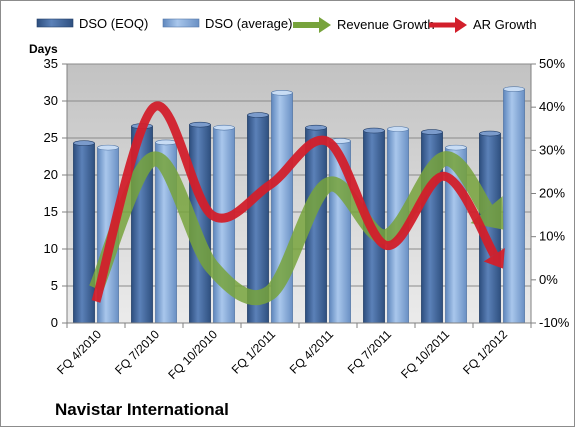 This screenshot has height=427, width=575. I want to click on left-tick-label: 5, so click(54, 285).